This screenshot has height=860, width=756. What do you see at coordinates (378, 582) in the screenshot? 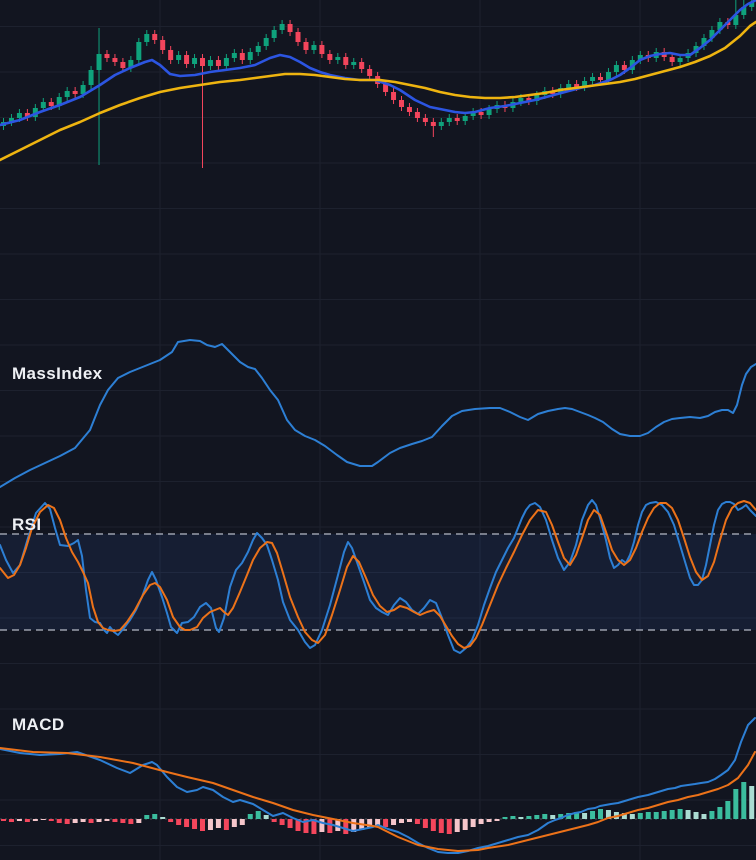
I see `rsi-band` at bounding box center [378, 582].